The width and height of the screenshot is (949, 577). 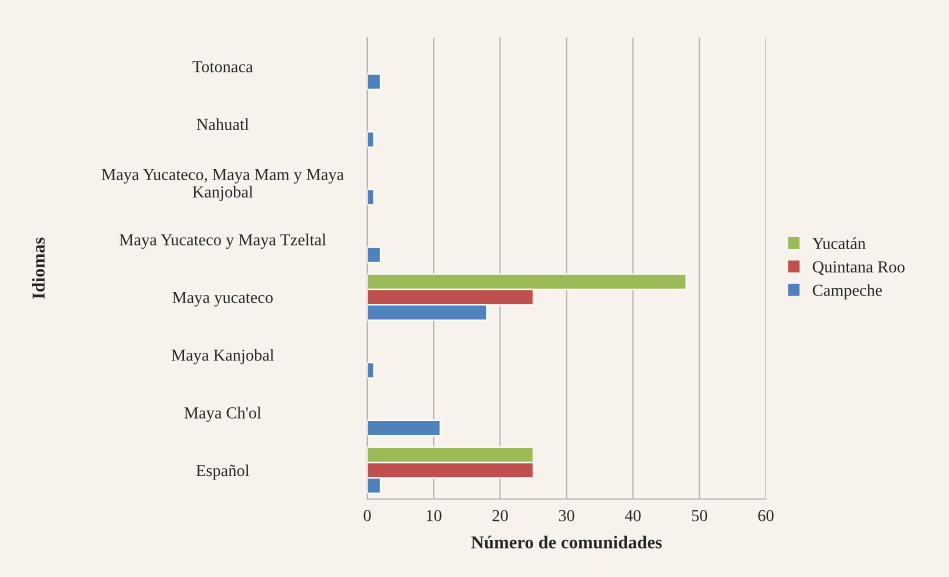 What do you see at coordinates (222, 299) in the screenshot?
I see `y-tick-label: Maya yucateco` at bounding box center [222, 299].